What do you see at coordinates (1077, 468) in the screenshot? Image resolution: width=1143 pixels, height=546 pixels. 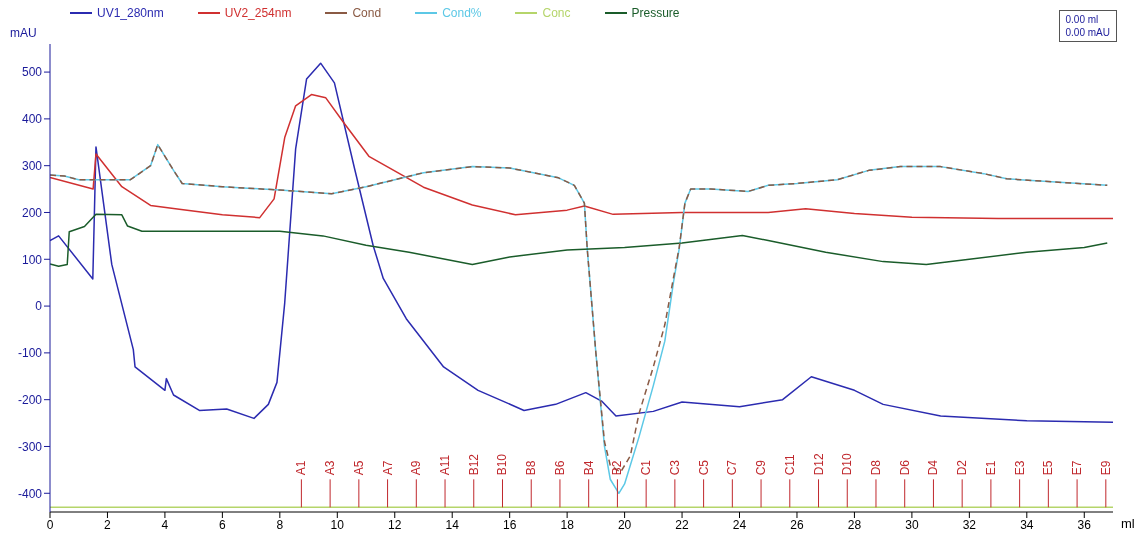 I see `annotation: E7` at bounding box center [1077, 468].